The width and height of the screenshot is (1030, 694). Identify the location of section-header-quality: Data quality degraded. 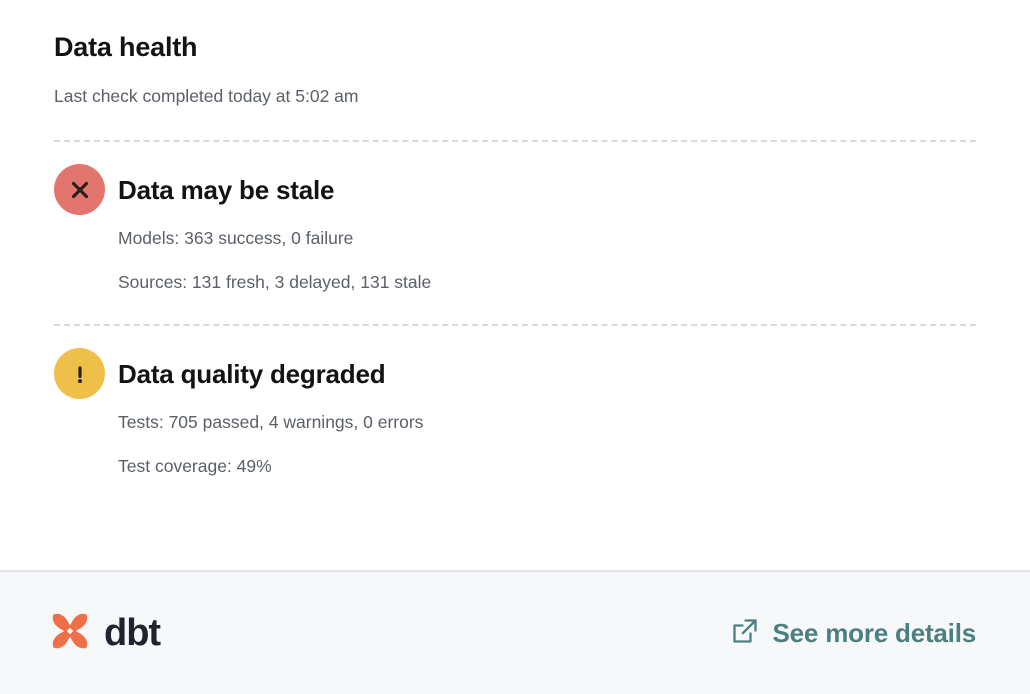
(515, 373).